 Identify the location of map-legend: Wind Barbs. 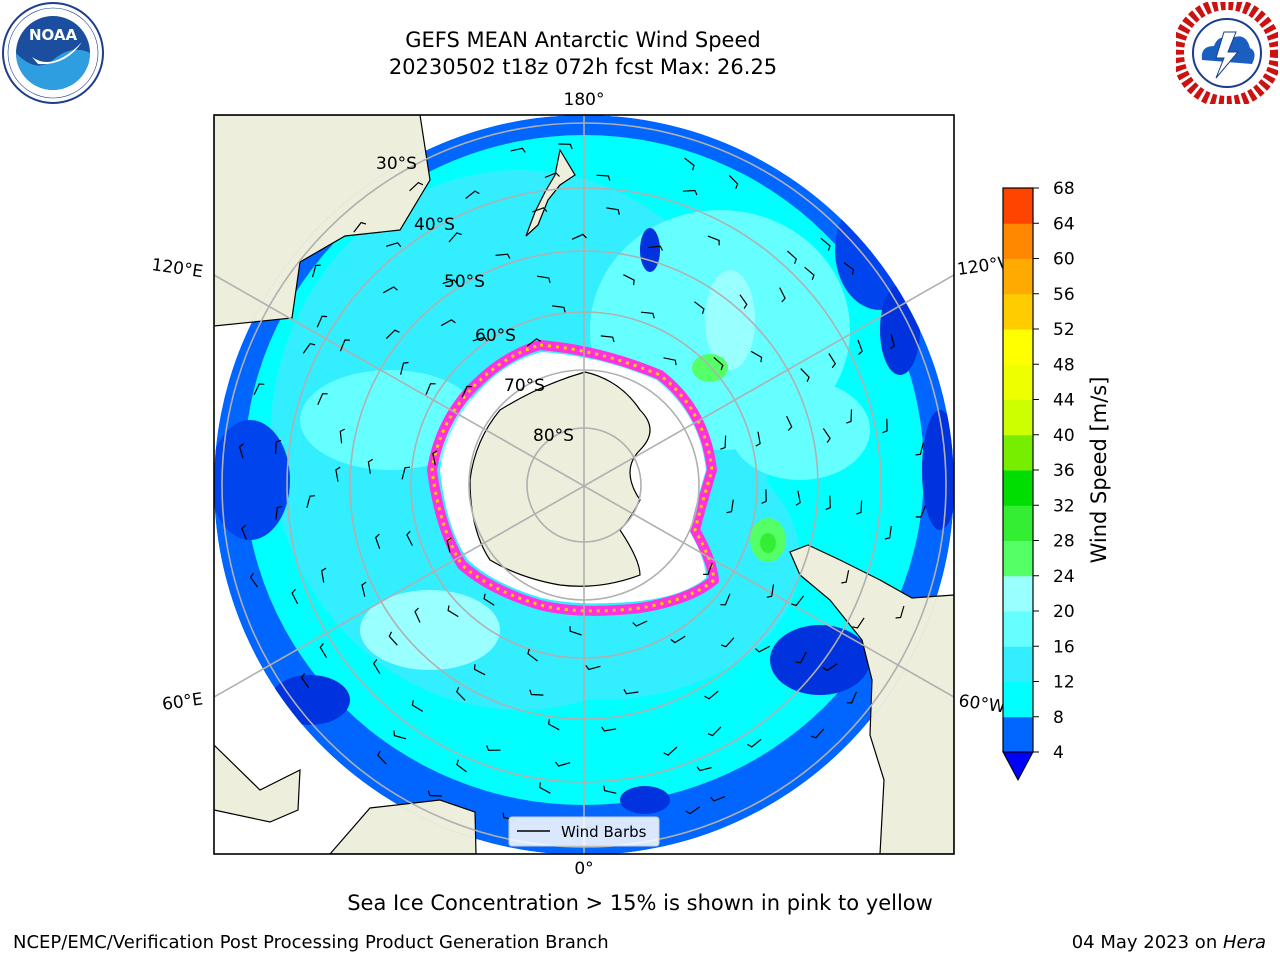
(584, 831).